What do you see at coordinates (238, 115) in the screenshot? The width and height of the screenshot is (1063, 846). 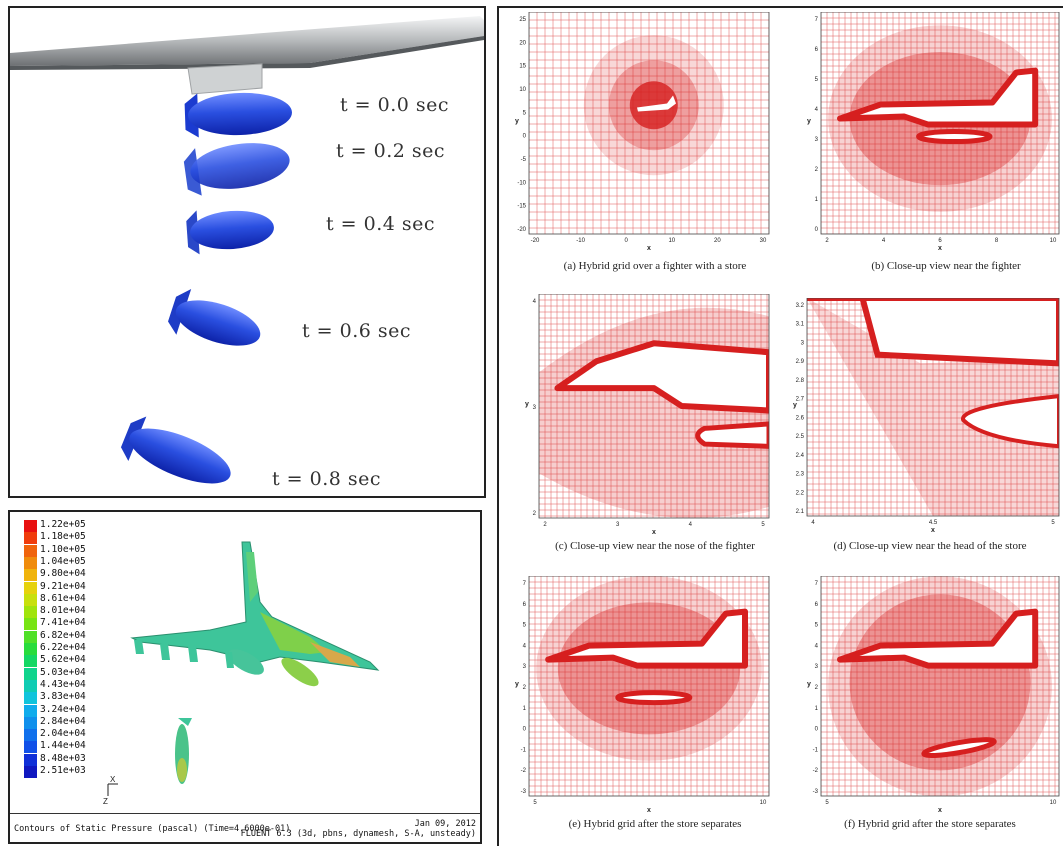 I see `store-t0` at bounding box center [238, 115].